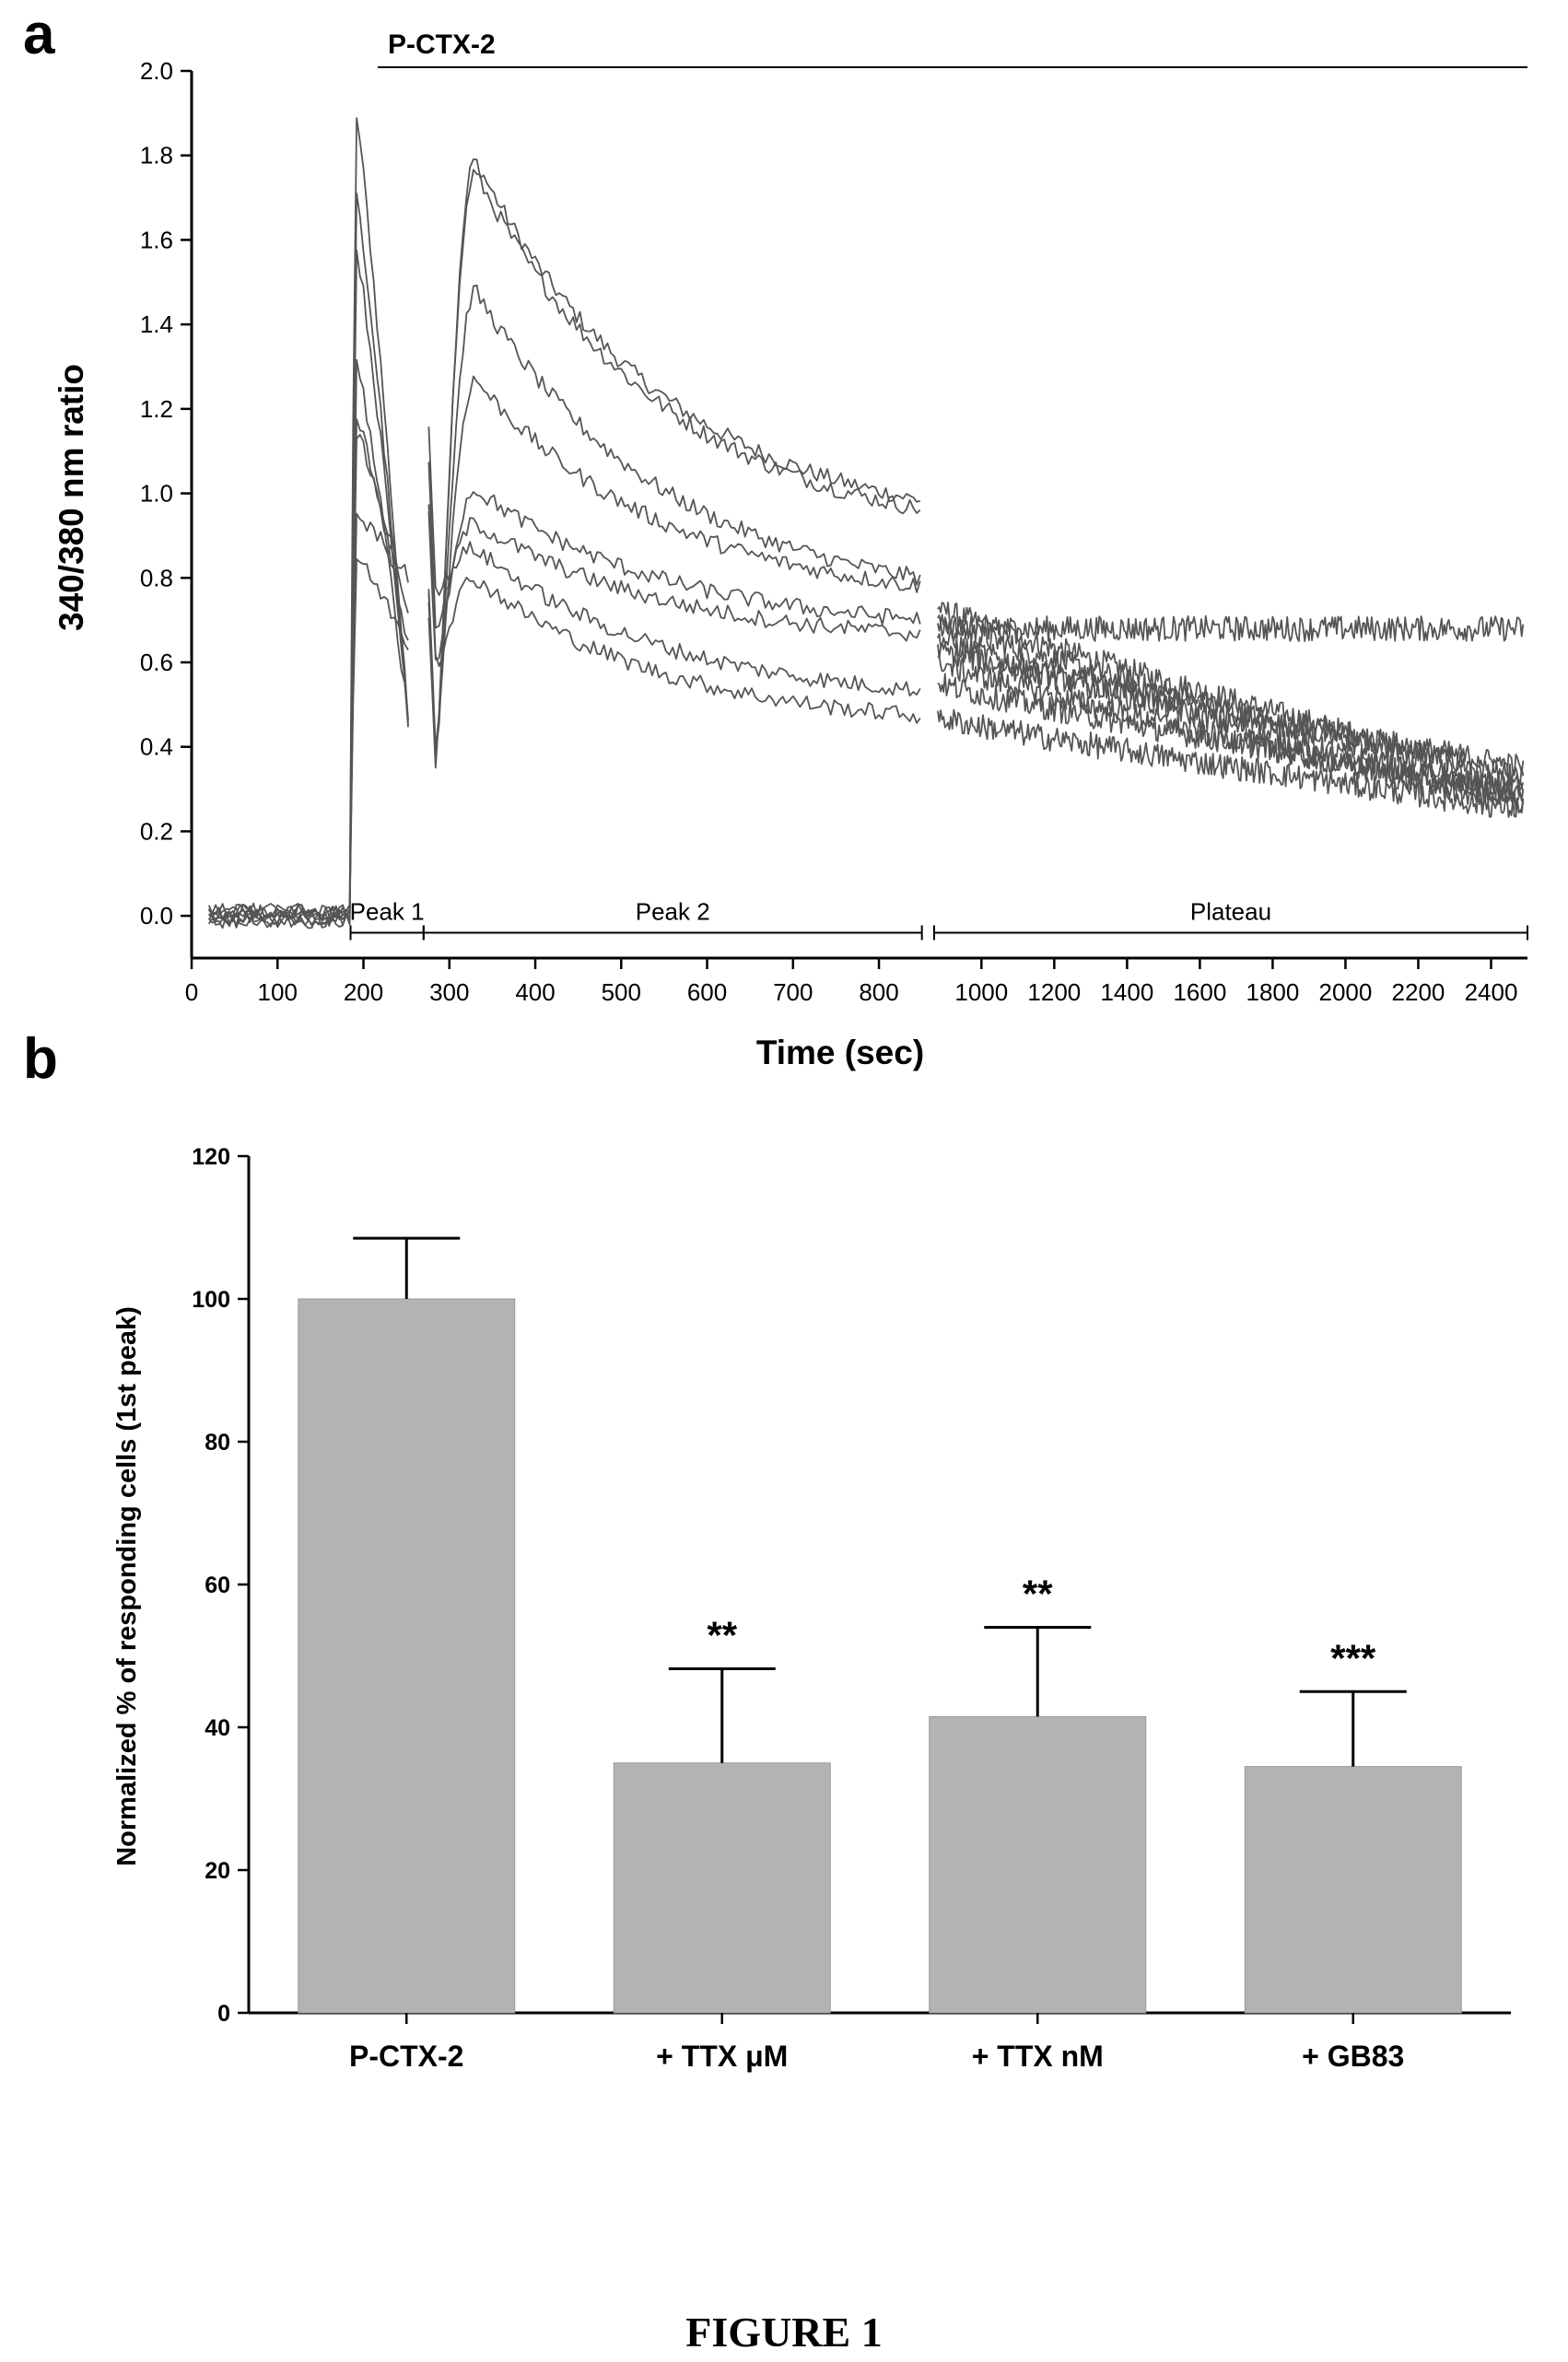  What do you see at coordinates (793, 992) in the screenshot?
I see `x-tick-label: 700` at bounding box center [793, 992].